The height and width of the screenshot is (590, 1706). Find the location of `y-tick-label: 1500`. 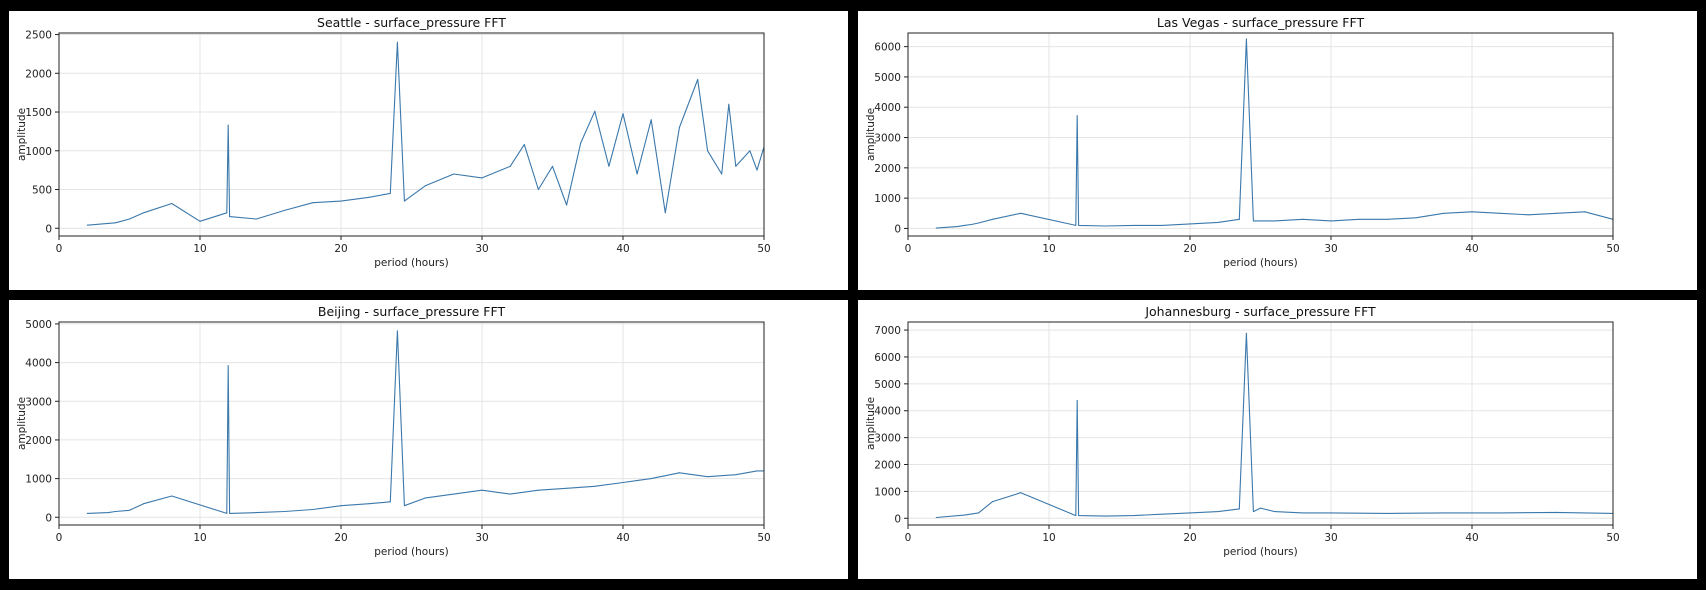

y-tick-label: 1500 is located at coordinates (38, 113).